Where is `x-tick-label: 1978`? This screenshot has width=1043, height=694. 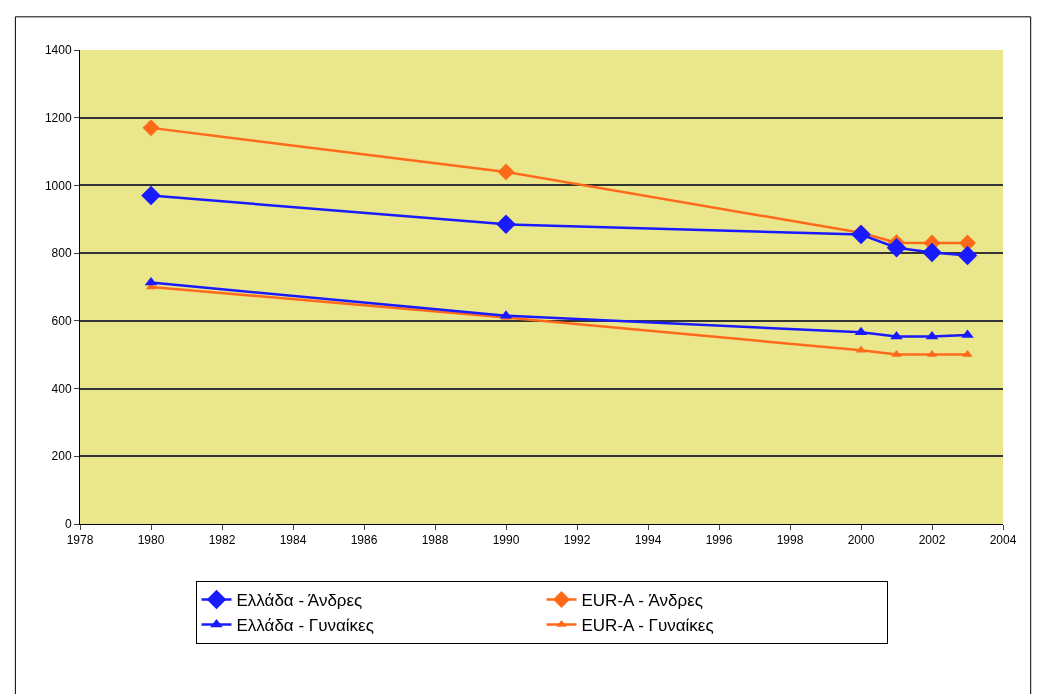 x-tick-label: 1978 is located at coordinates (80, 540).